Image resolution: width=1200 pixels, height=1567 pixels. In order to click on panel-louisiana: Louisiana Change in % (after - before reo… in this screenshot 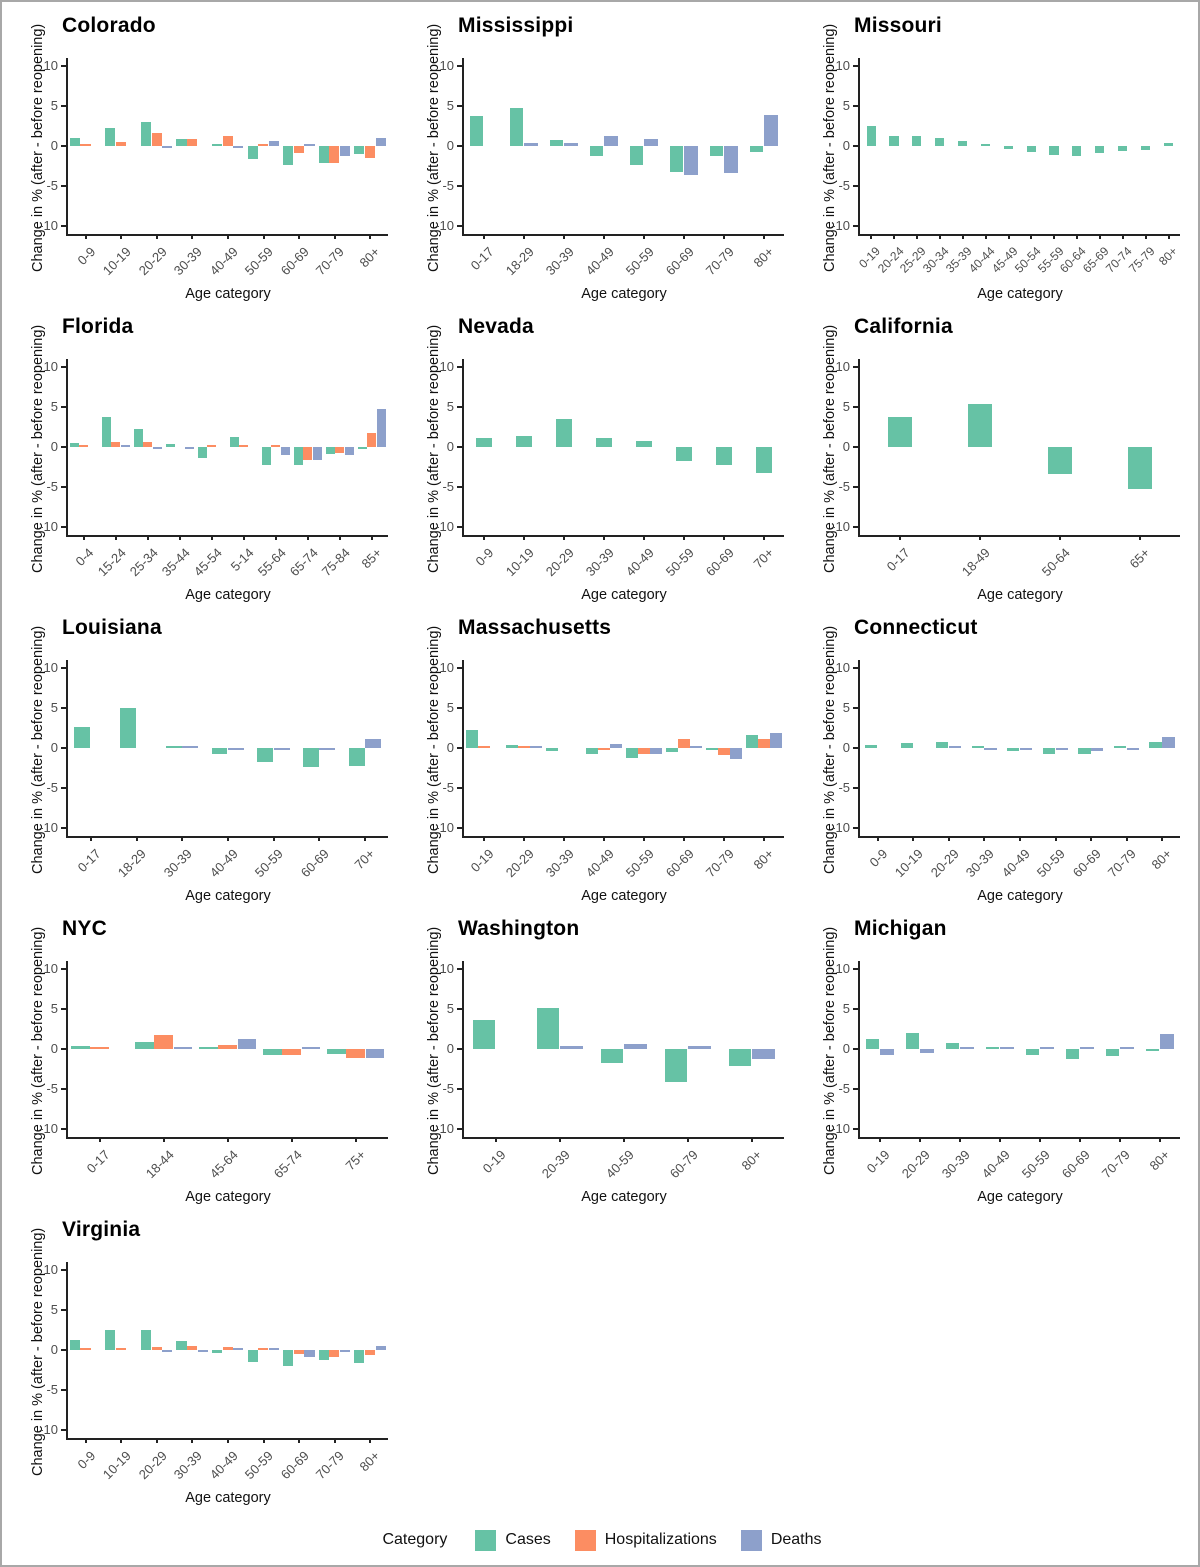, I will do `click(204, 760)`.